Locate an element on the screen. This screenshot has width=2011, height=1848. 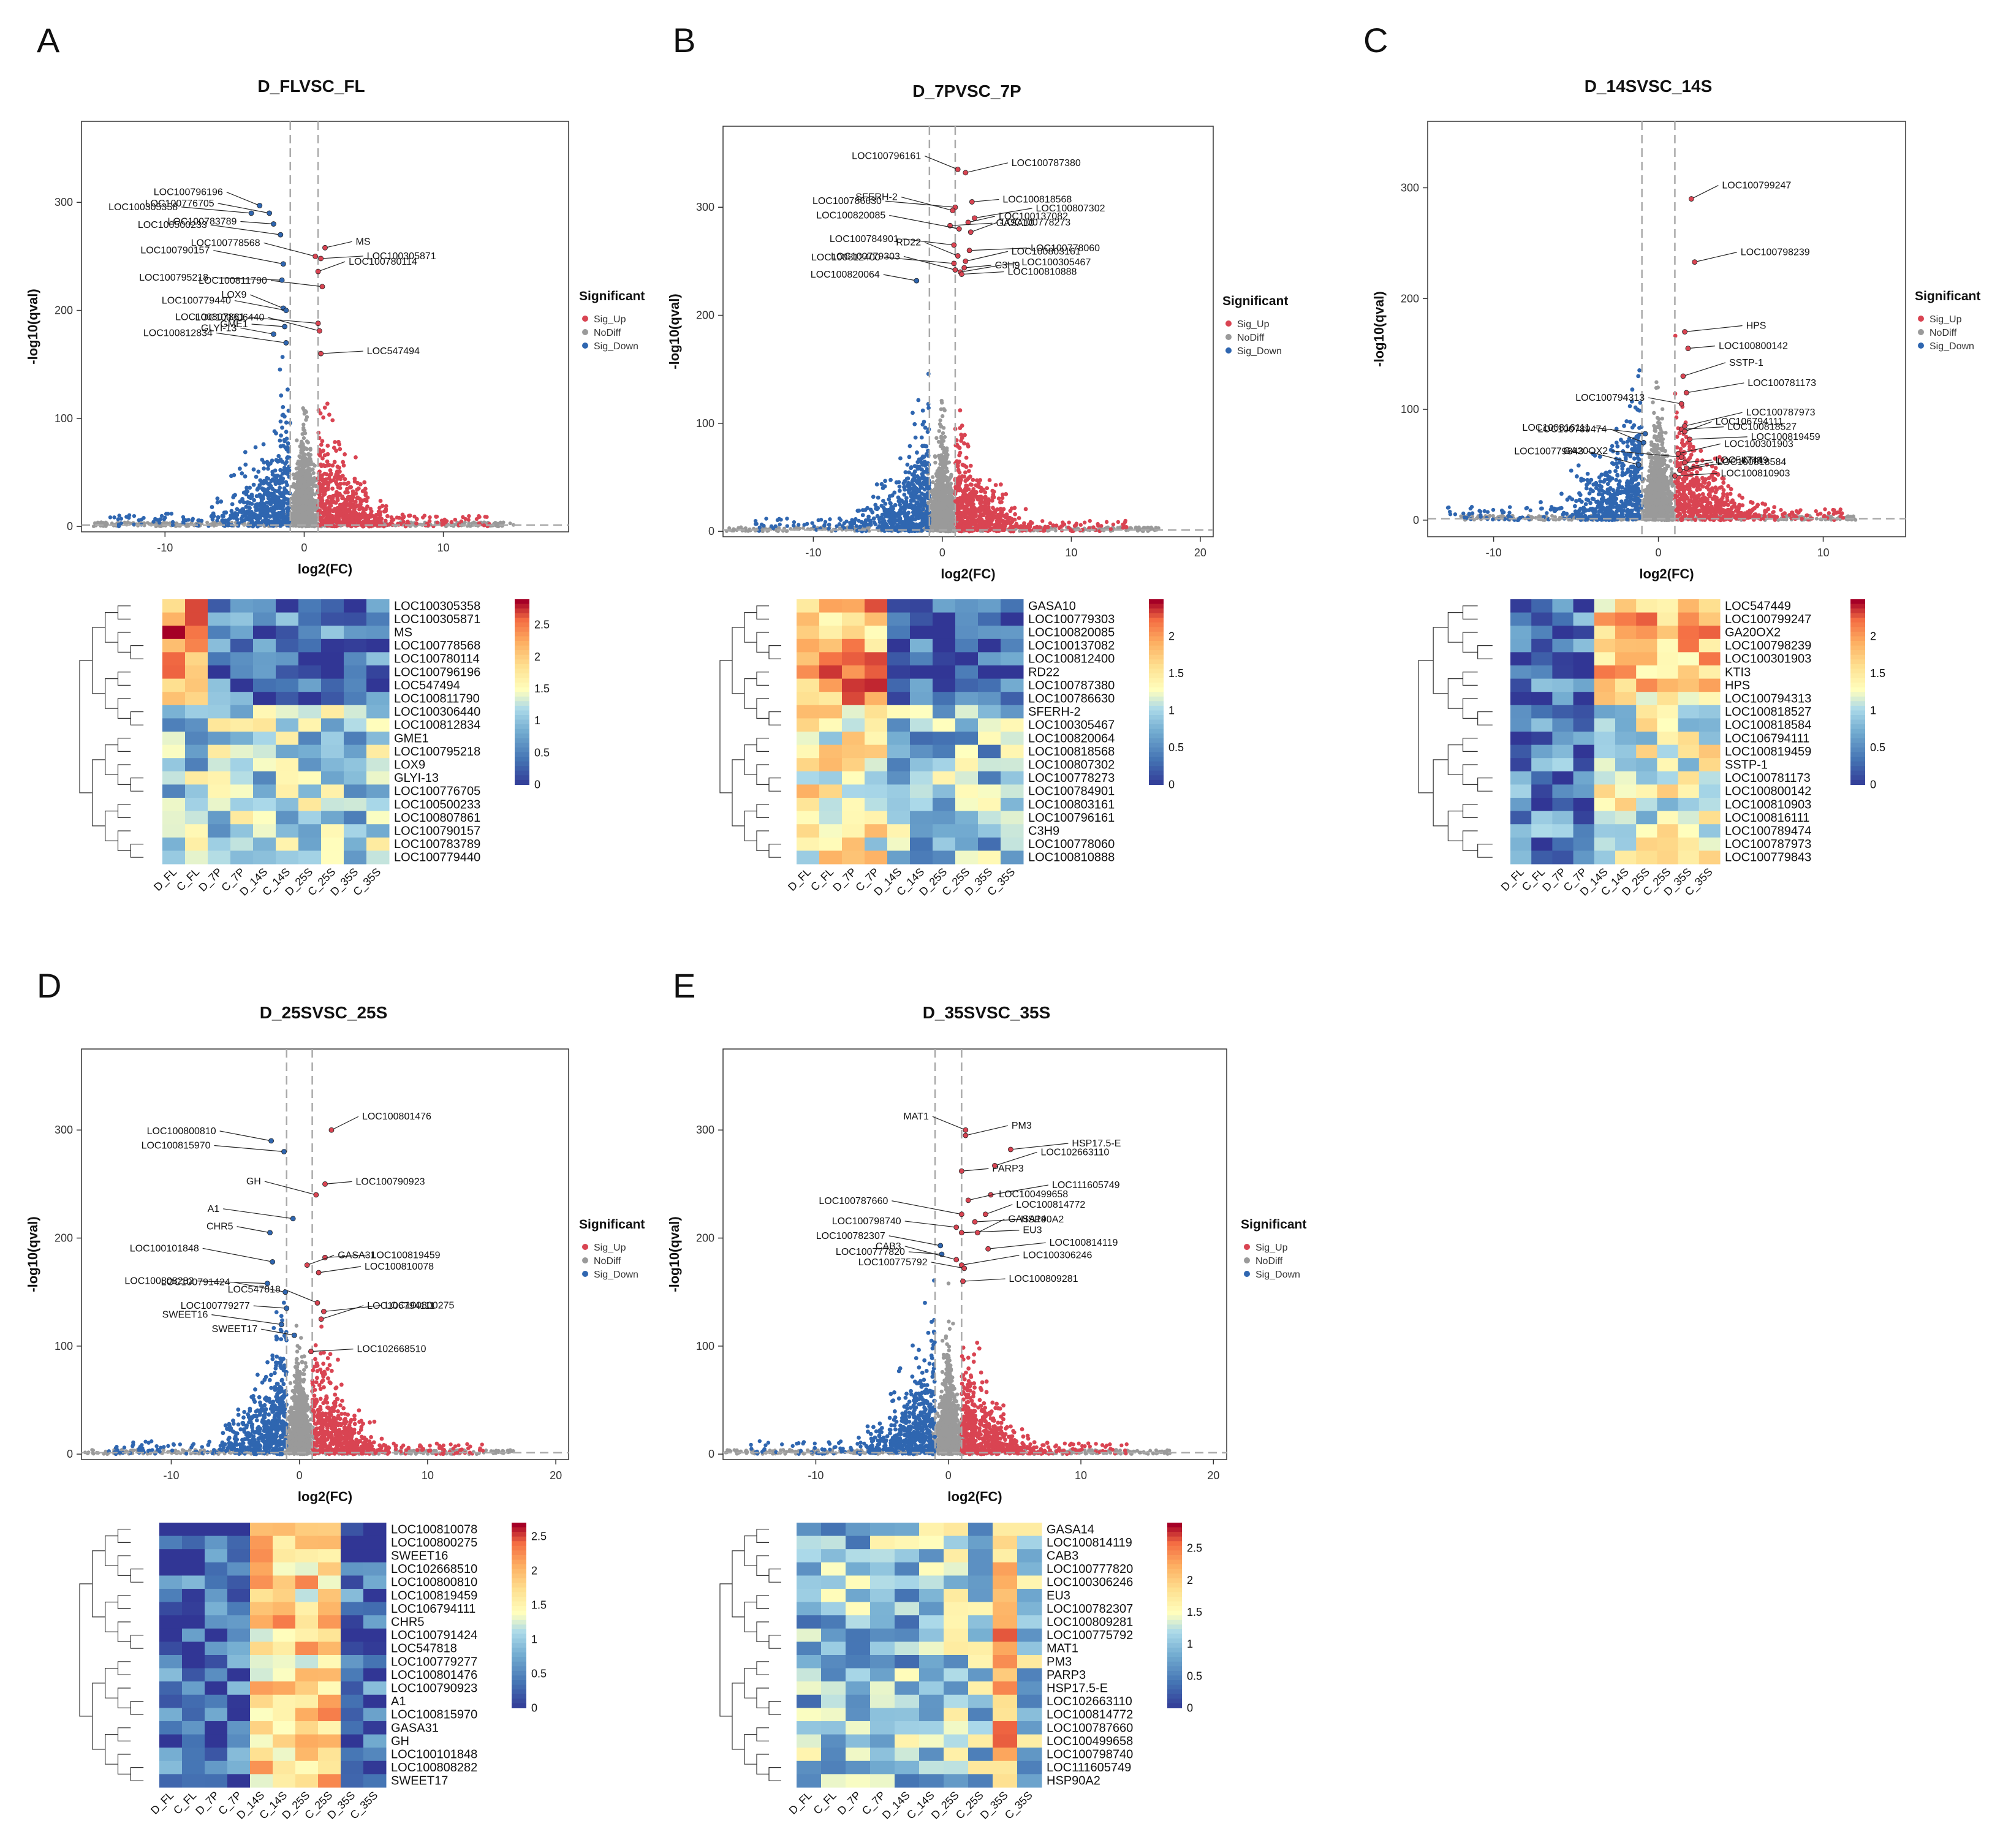
panel-title: D_FLVSC_FL is located at coordinates (311, 86).